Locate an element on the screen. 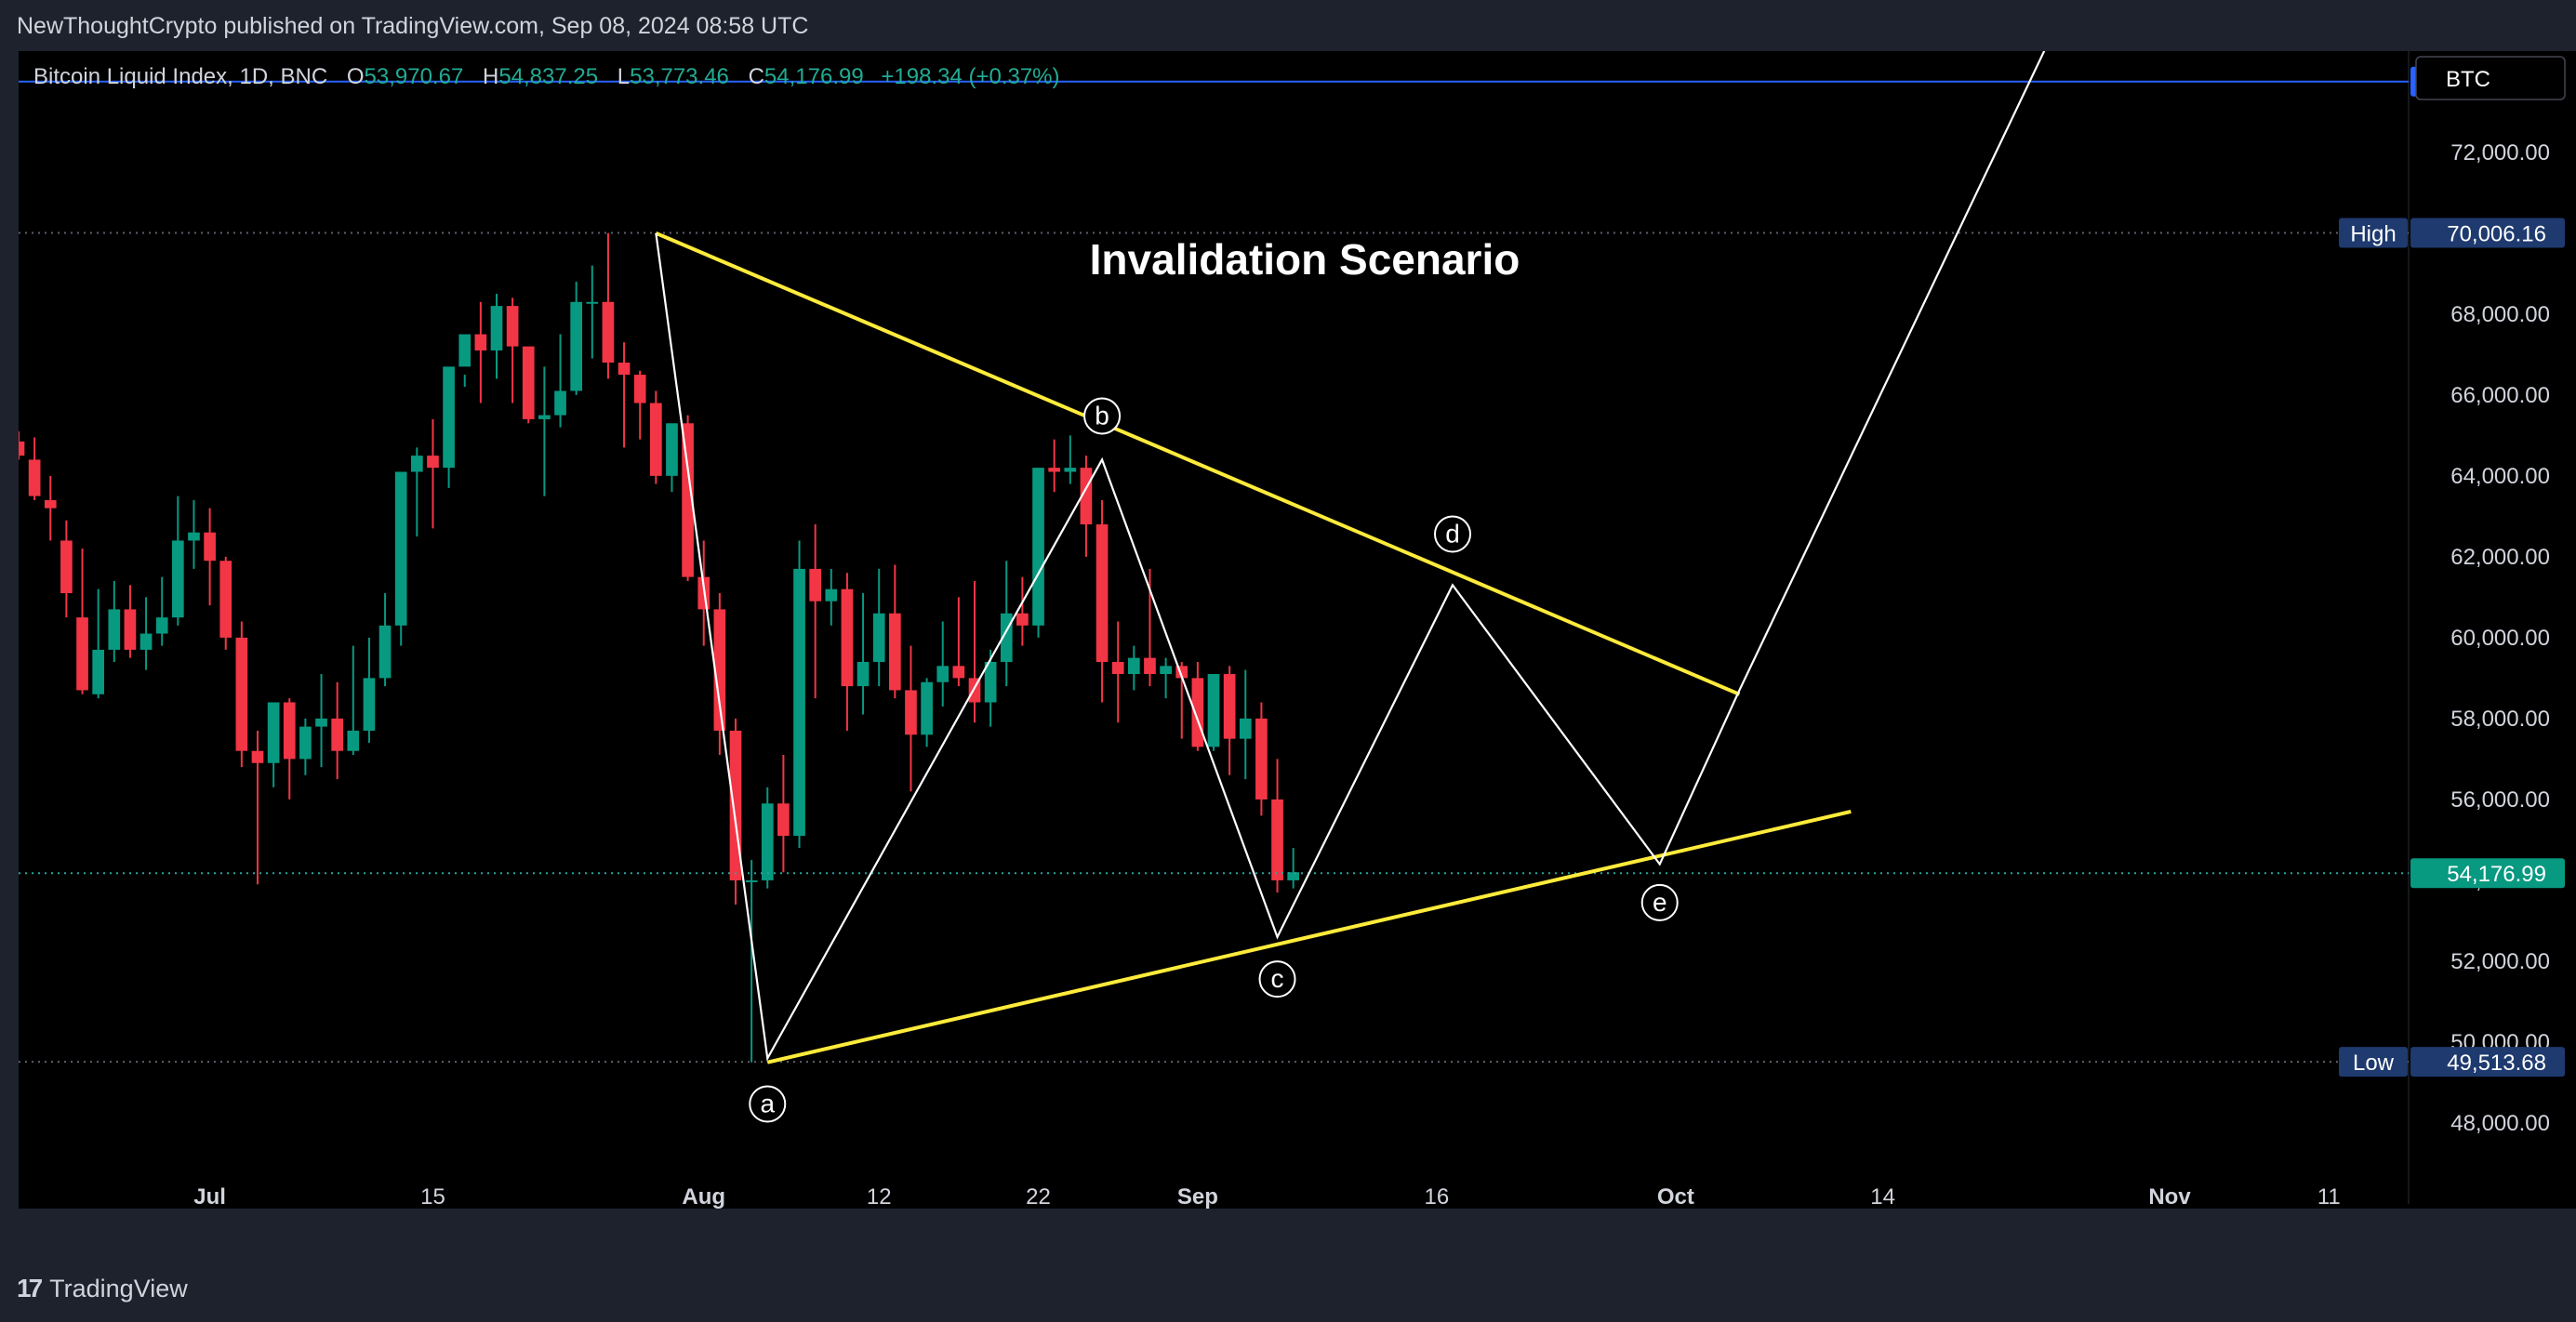  time-axis is located at coordinates (1297, 1206).